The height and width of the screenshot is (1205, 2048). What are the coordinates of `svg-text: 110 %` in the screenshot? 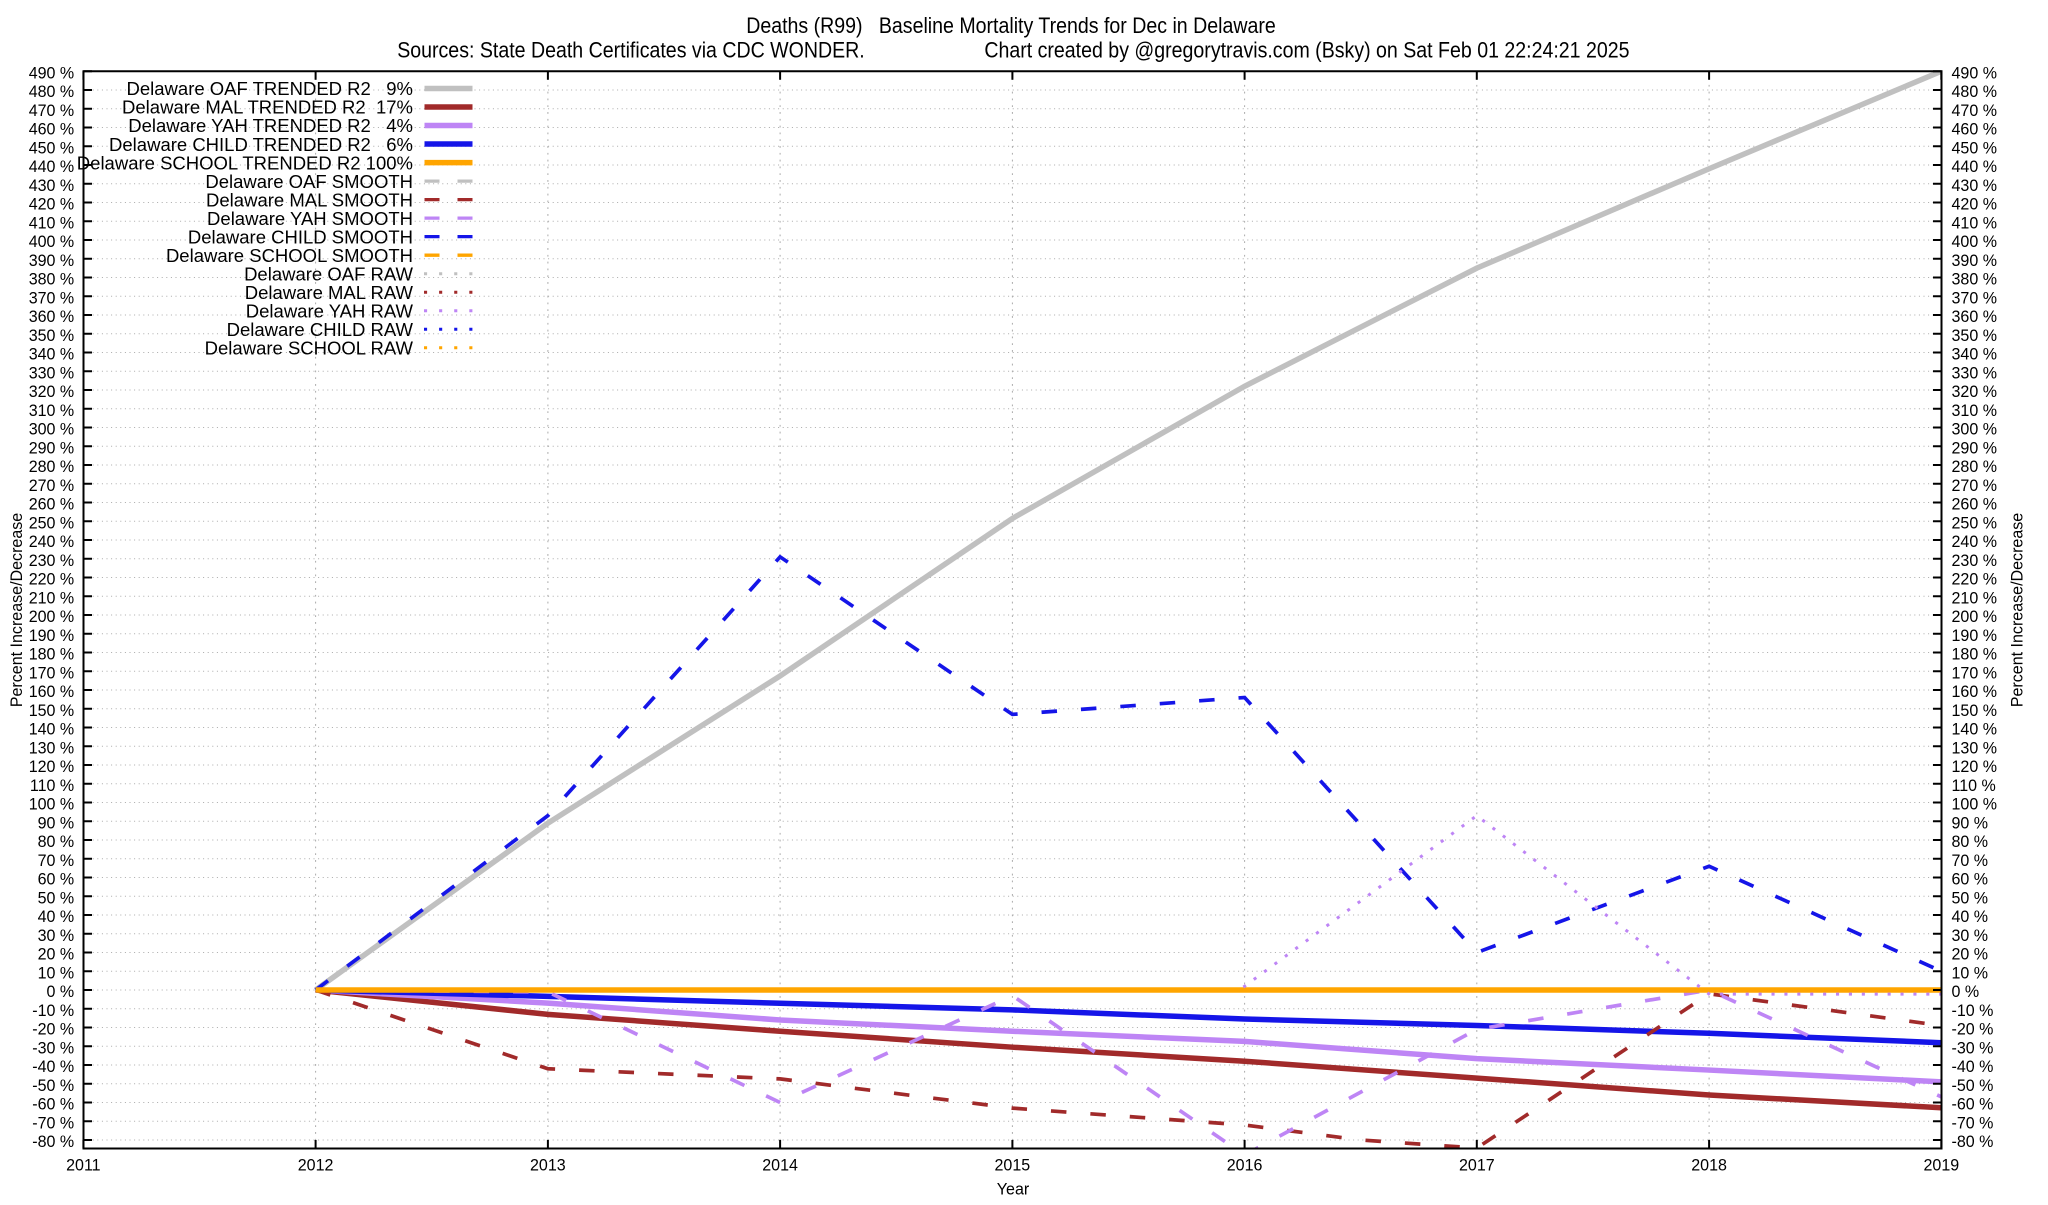 It's located at (52, 785).